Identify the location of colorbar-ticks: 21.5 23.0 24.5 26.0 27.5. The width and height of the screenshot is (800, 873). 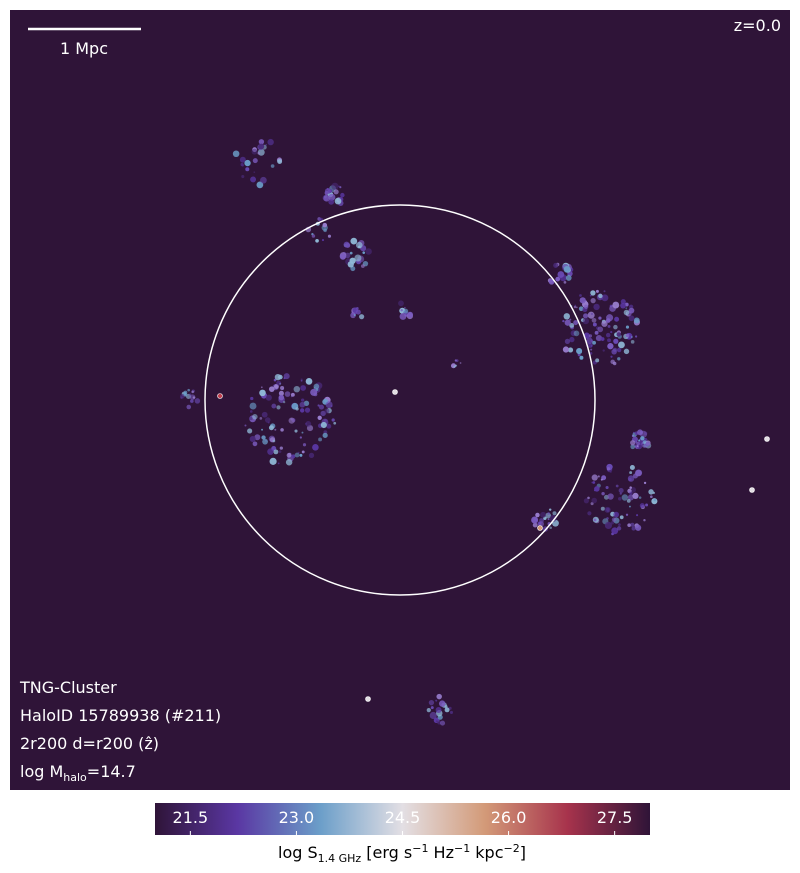
(402, 821).